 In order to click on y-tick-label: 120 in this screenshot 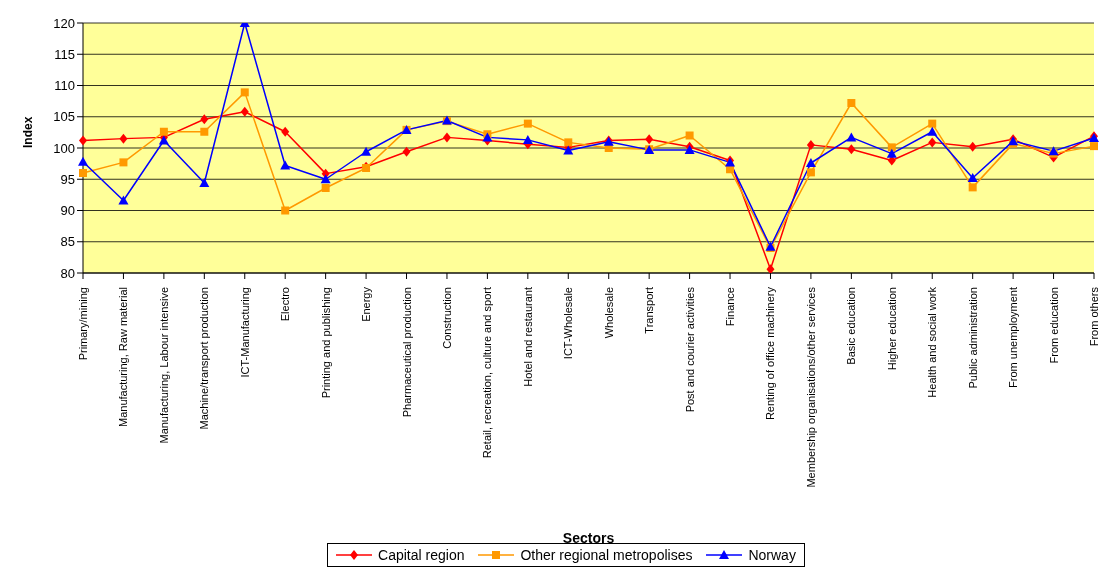, I will do `click(64, 23)`.